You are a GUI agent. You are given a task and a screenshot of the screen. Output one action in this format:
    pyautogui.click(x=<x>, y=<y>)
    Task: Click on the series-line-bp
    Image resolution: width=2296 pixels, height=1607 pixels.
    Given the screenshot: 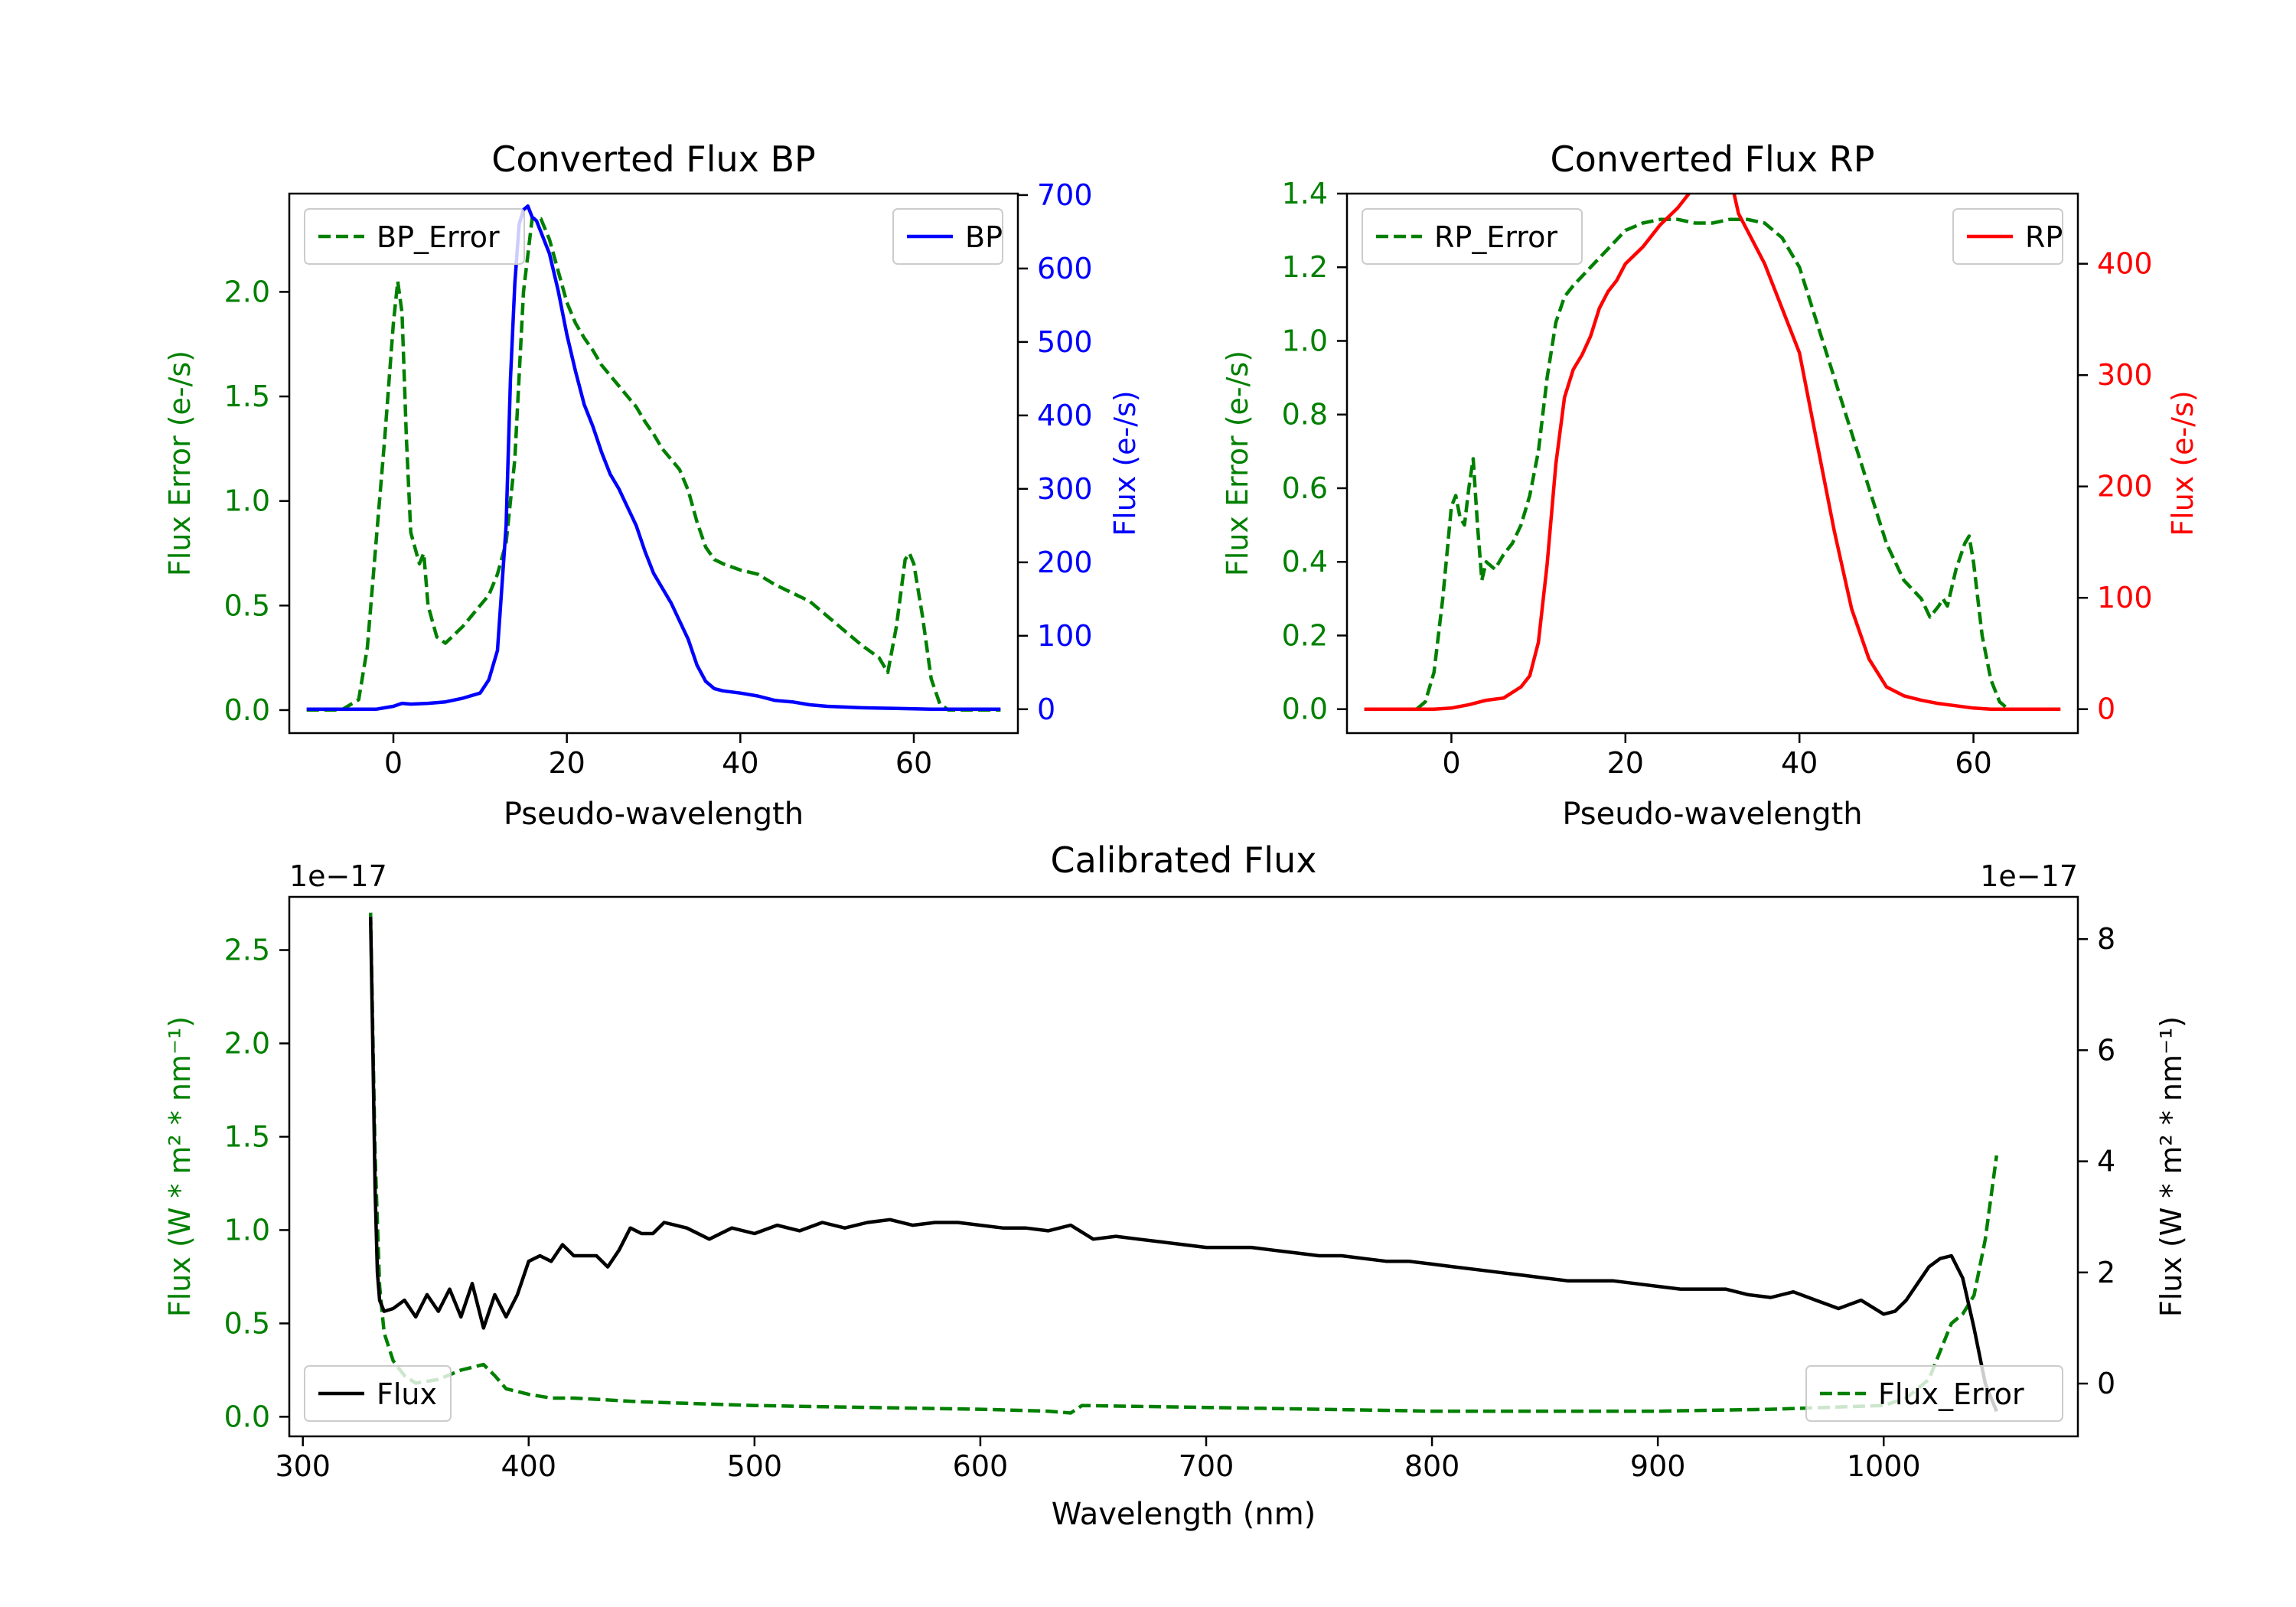 What is the action you would take?
    pyautogui.click(x=653, y=458)
    